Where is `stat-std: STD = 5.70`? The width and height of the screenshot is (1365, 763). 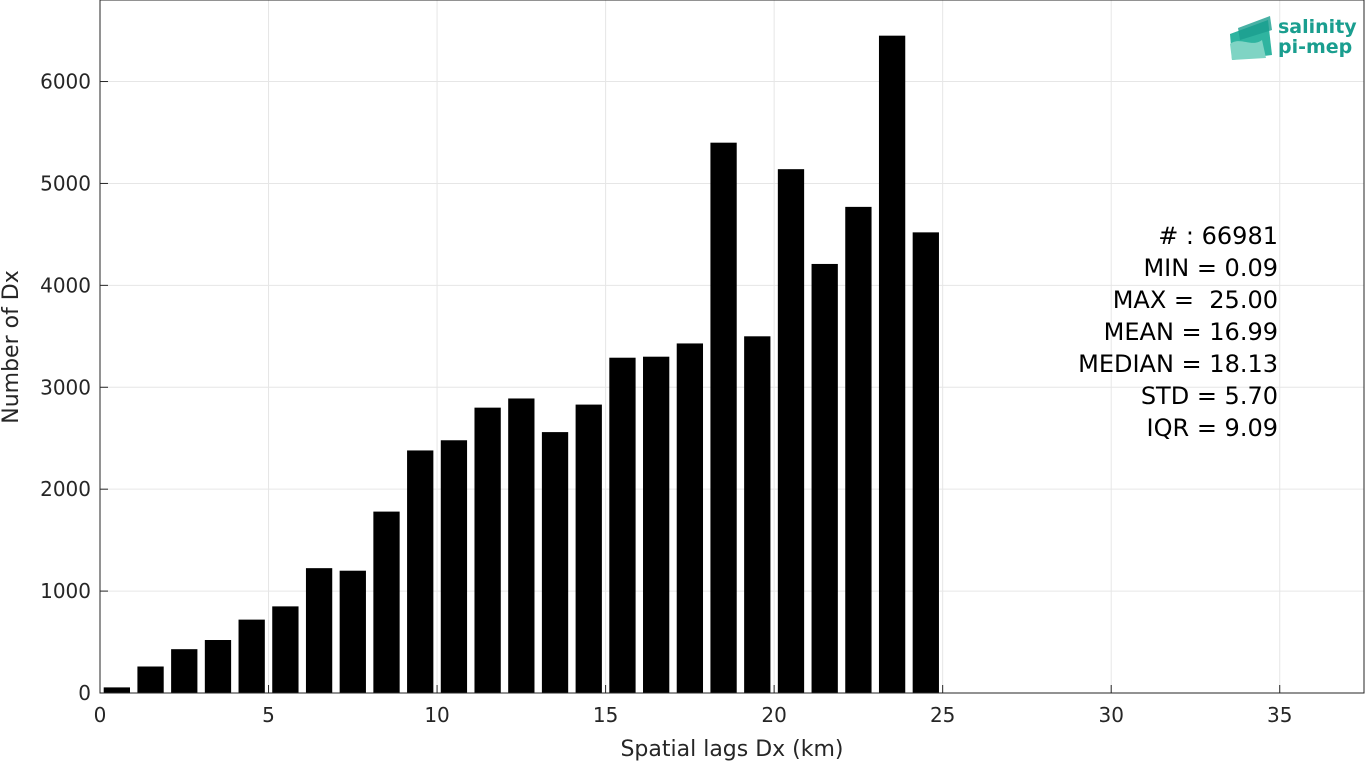 stat-std: STD = 5.70 is located at coordinates (1209, 396).